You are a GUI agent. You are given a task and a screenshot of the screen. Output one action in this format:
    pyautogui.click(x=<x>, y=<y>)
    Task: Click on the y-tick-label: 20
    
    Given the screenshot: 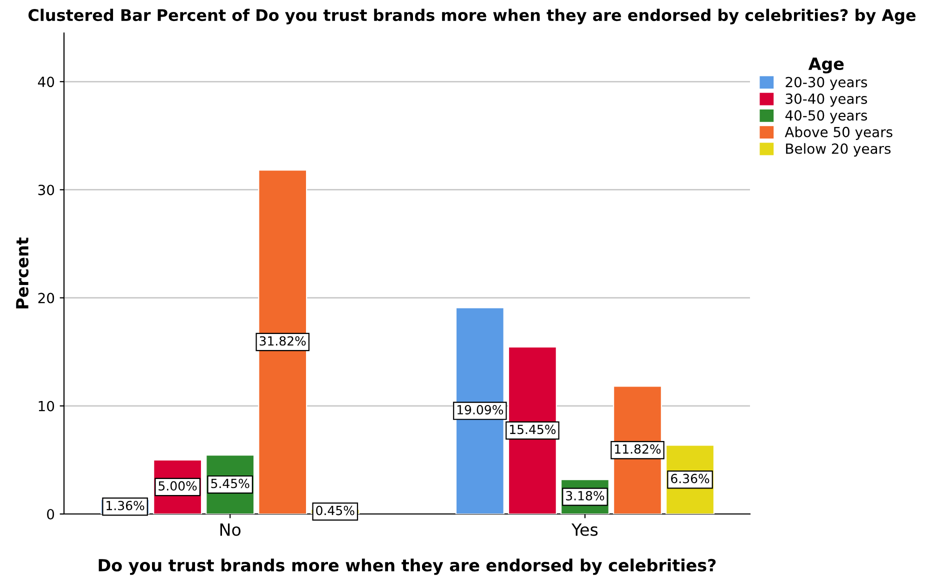 What is the action you would take?
    pyautogui.click(x=46, y=298)
    